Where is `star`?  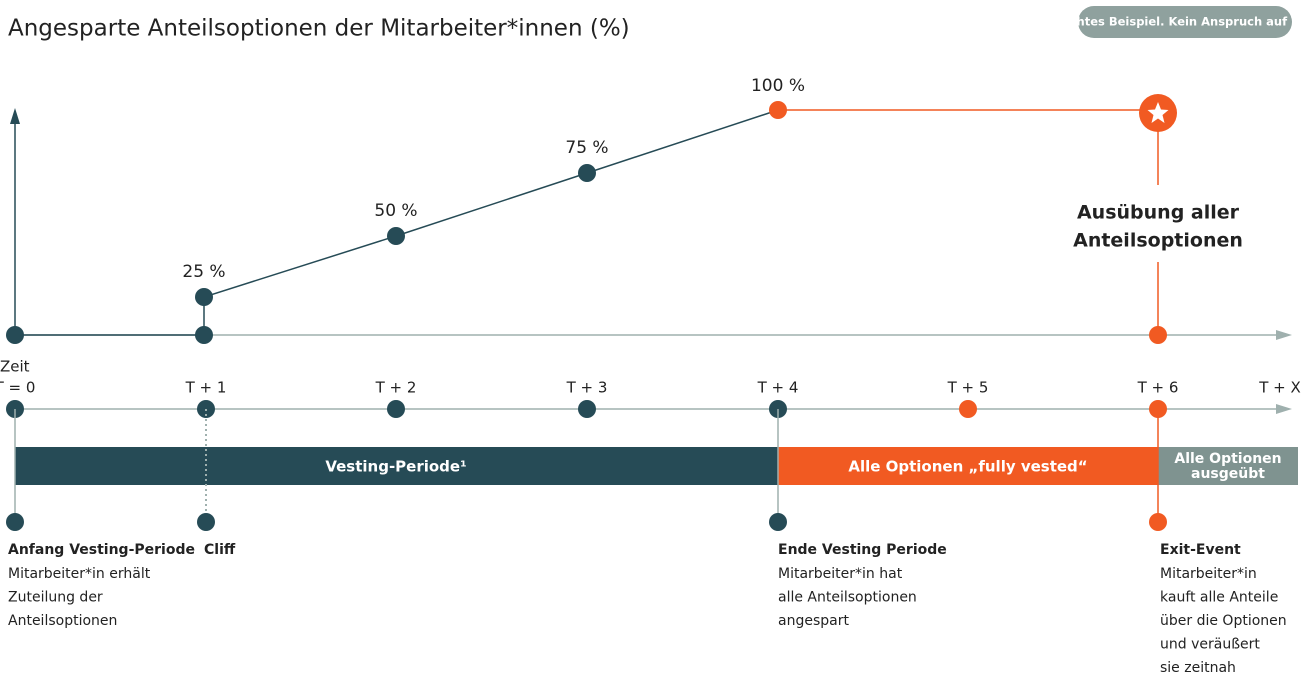 star is located at coordinates (1158, 112).